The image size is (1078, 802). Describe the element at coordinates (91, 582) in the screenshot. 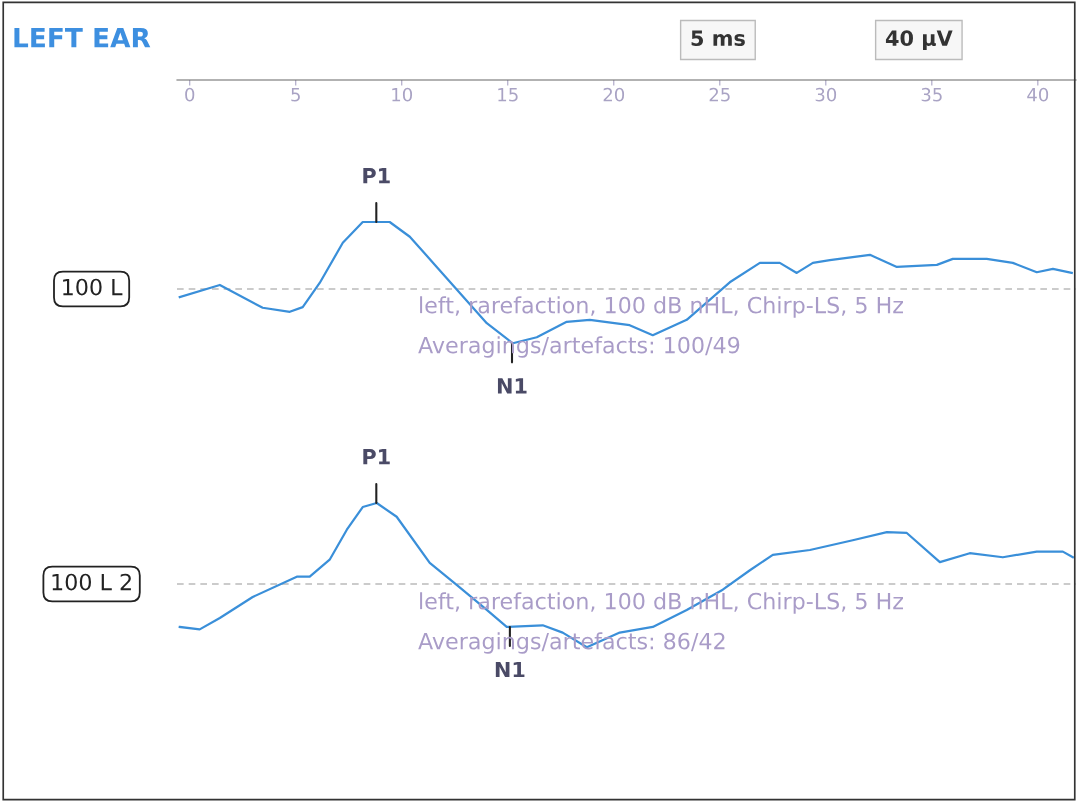

I see `text: 100 L 2` at that location.